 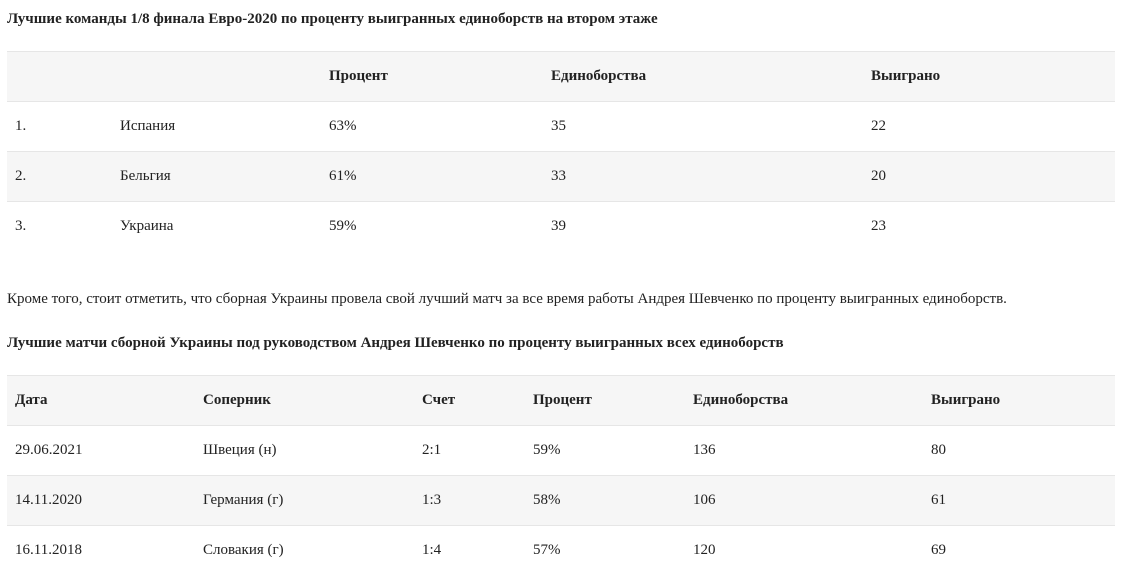 What do you see at coordinates (59, 176) in the screenshot?
I see `cell-rank: 2.` at bounding box center [59, 176].